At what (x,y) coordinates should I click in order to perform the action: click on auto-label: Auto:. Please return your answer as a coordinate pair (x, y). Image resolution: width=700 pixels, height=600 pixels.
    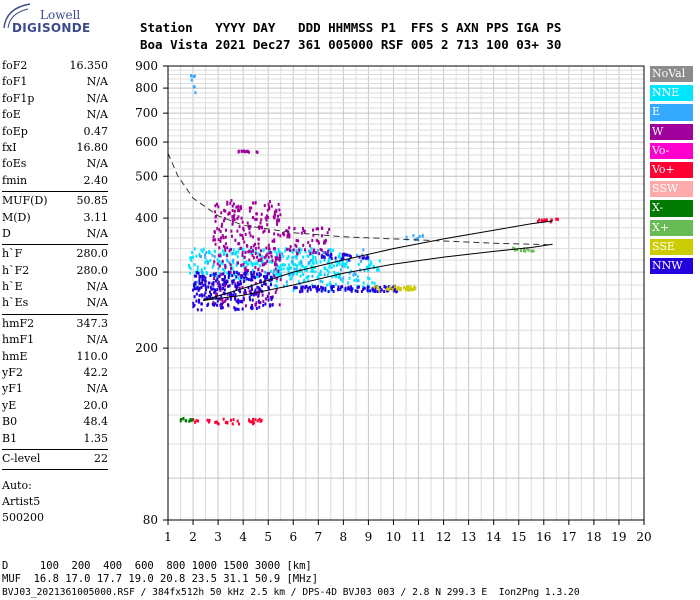
    Looking at the image, I should click on (17, 486).